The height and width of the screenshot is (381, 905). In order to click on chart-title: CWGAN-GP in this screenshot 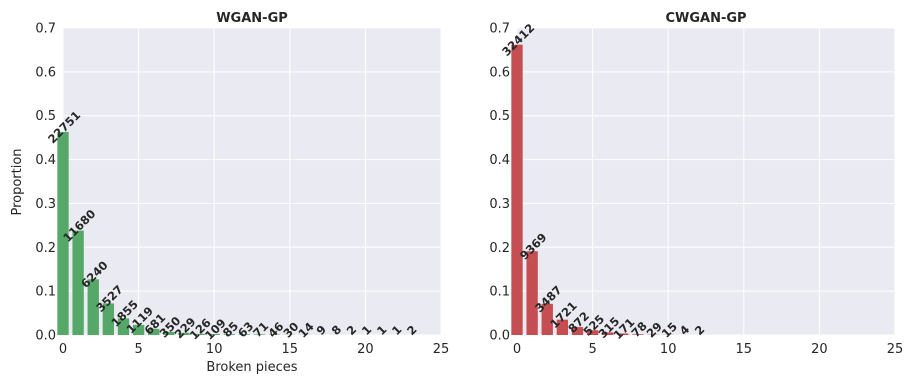, I will do `click(705, 18)`.